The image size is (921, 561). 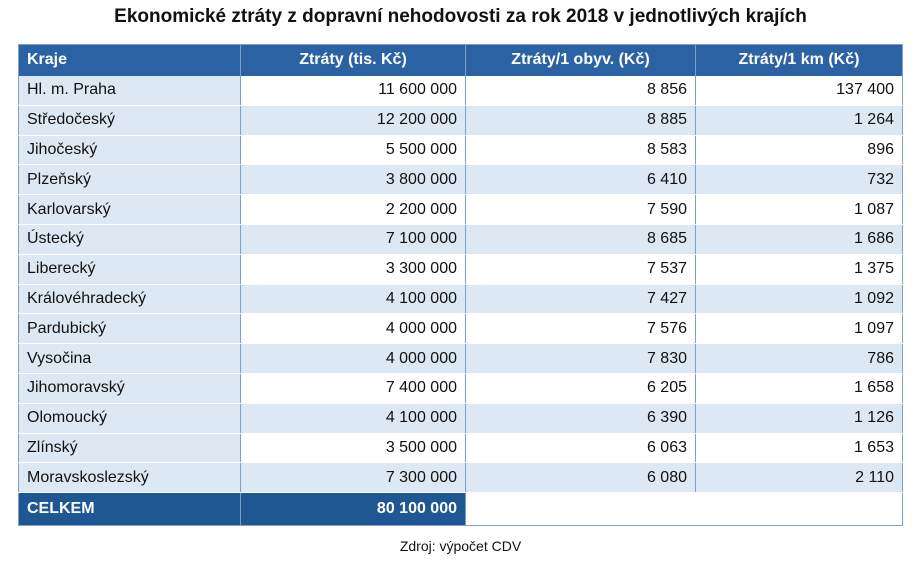 What do you see at coordinates (353, 120) in the screenshot?
I see `losses-cell: 12 200 000` at bounding box center [353, 120].